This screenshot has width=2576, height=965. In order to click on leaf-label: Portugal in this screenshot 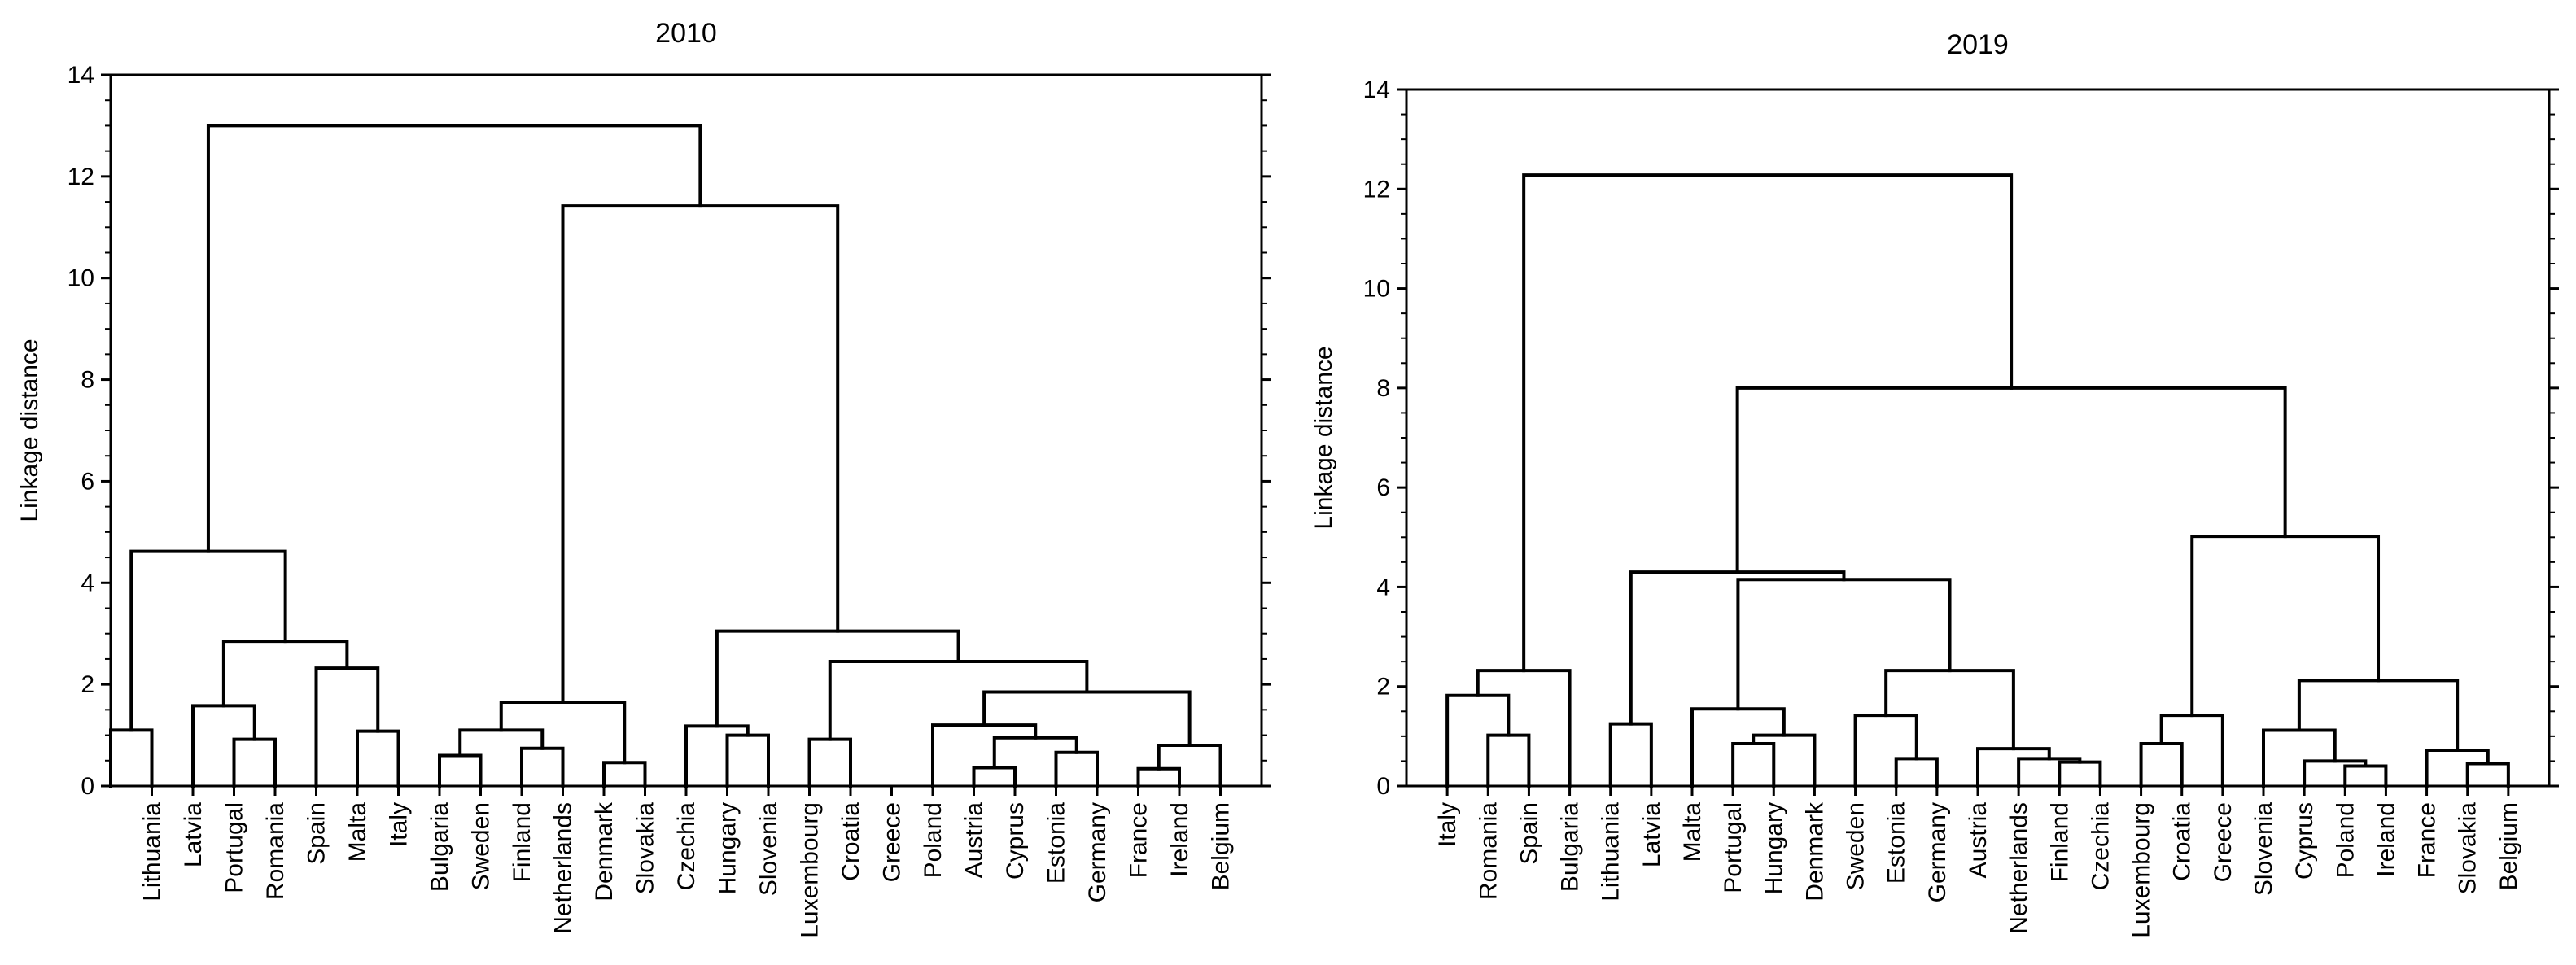, I will do `click(1733, 848)`.